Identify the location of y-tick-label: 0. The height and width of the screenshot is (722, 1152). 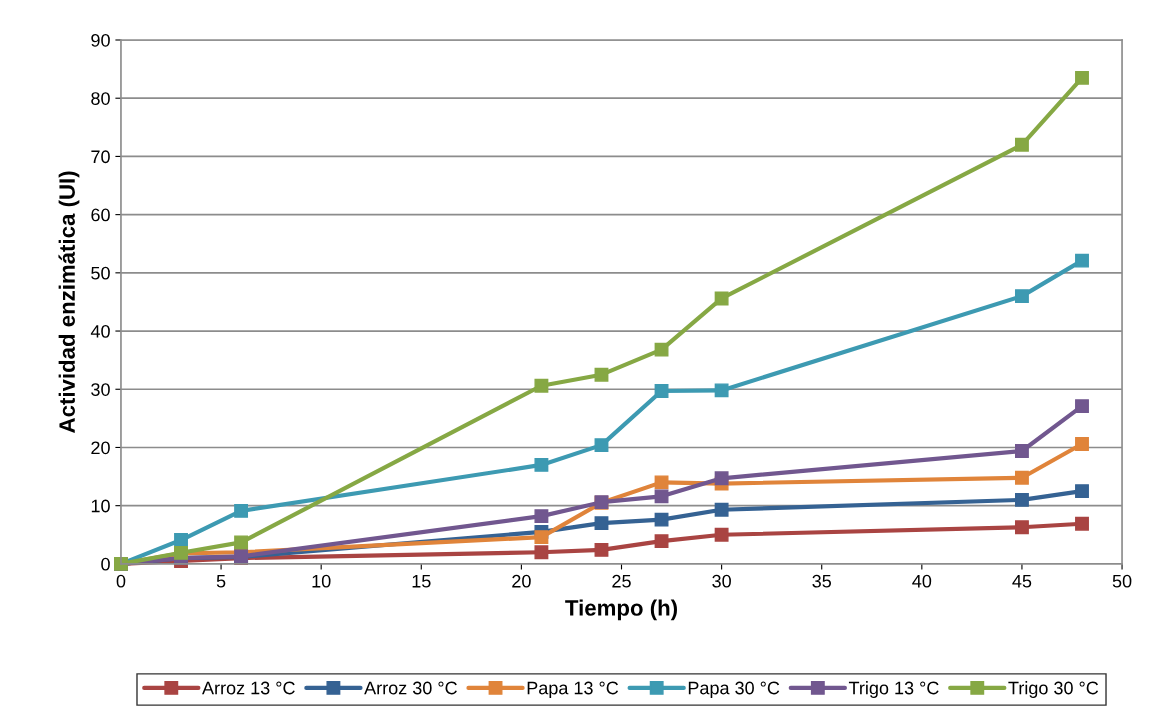
(105, 564).